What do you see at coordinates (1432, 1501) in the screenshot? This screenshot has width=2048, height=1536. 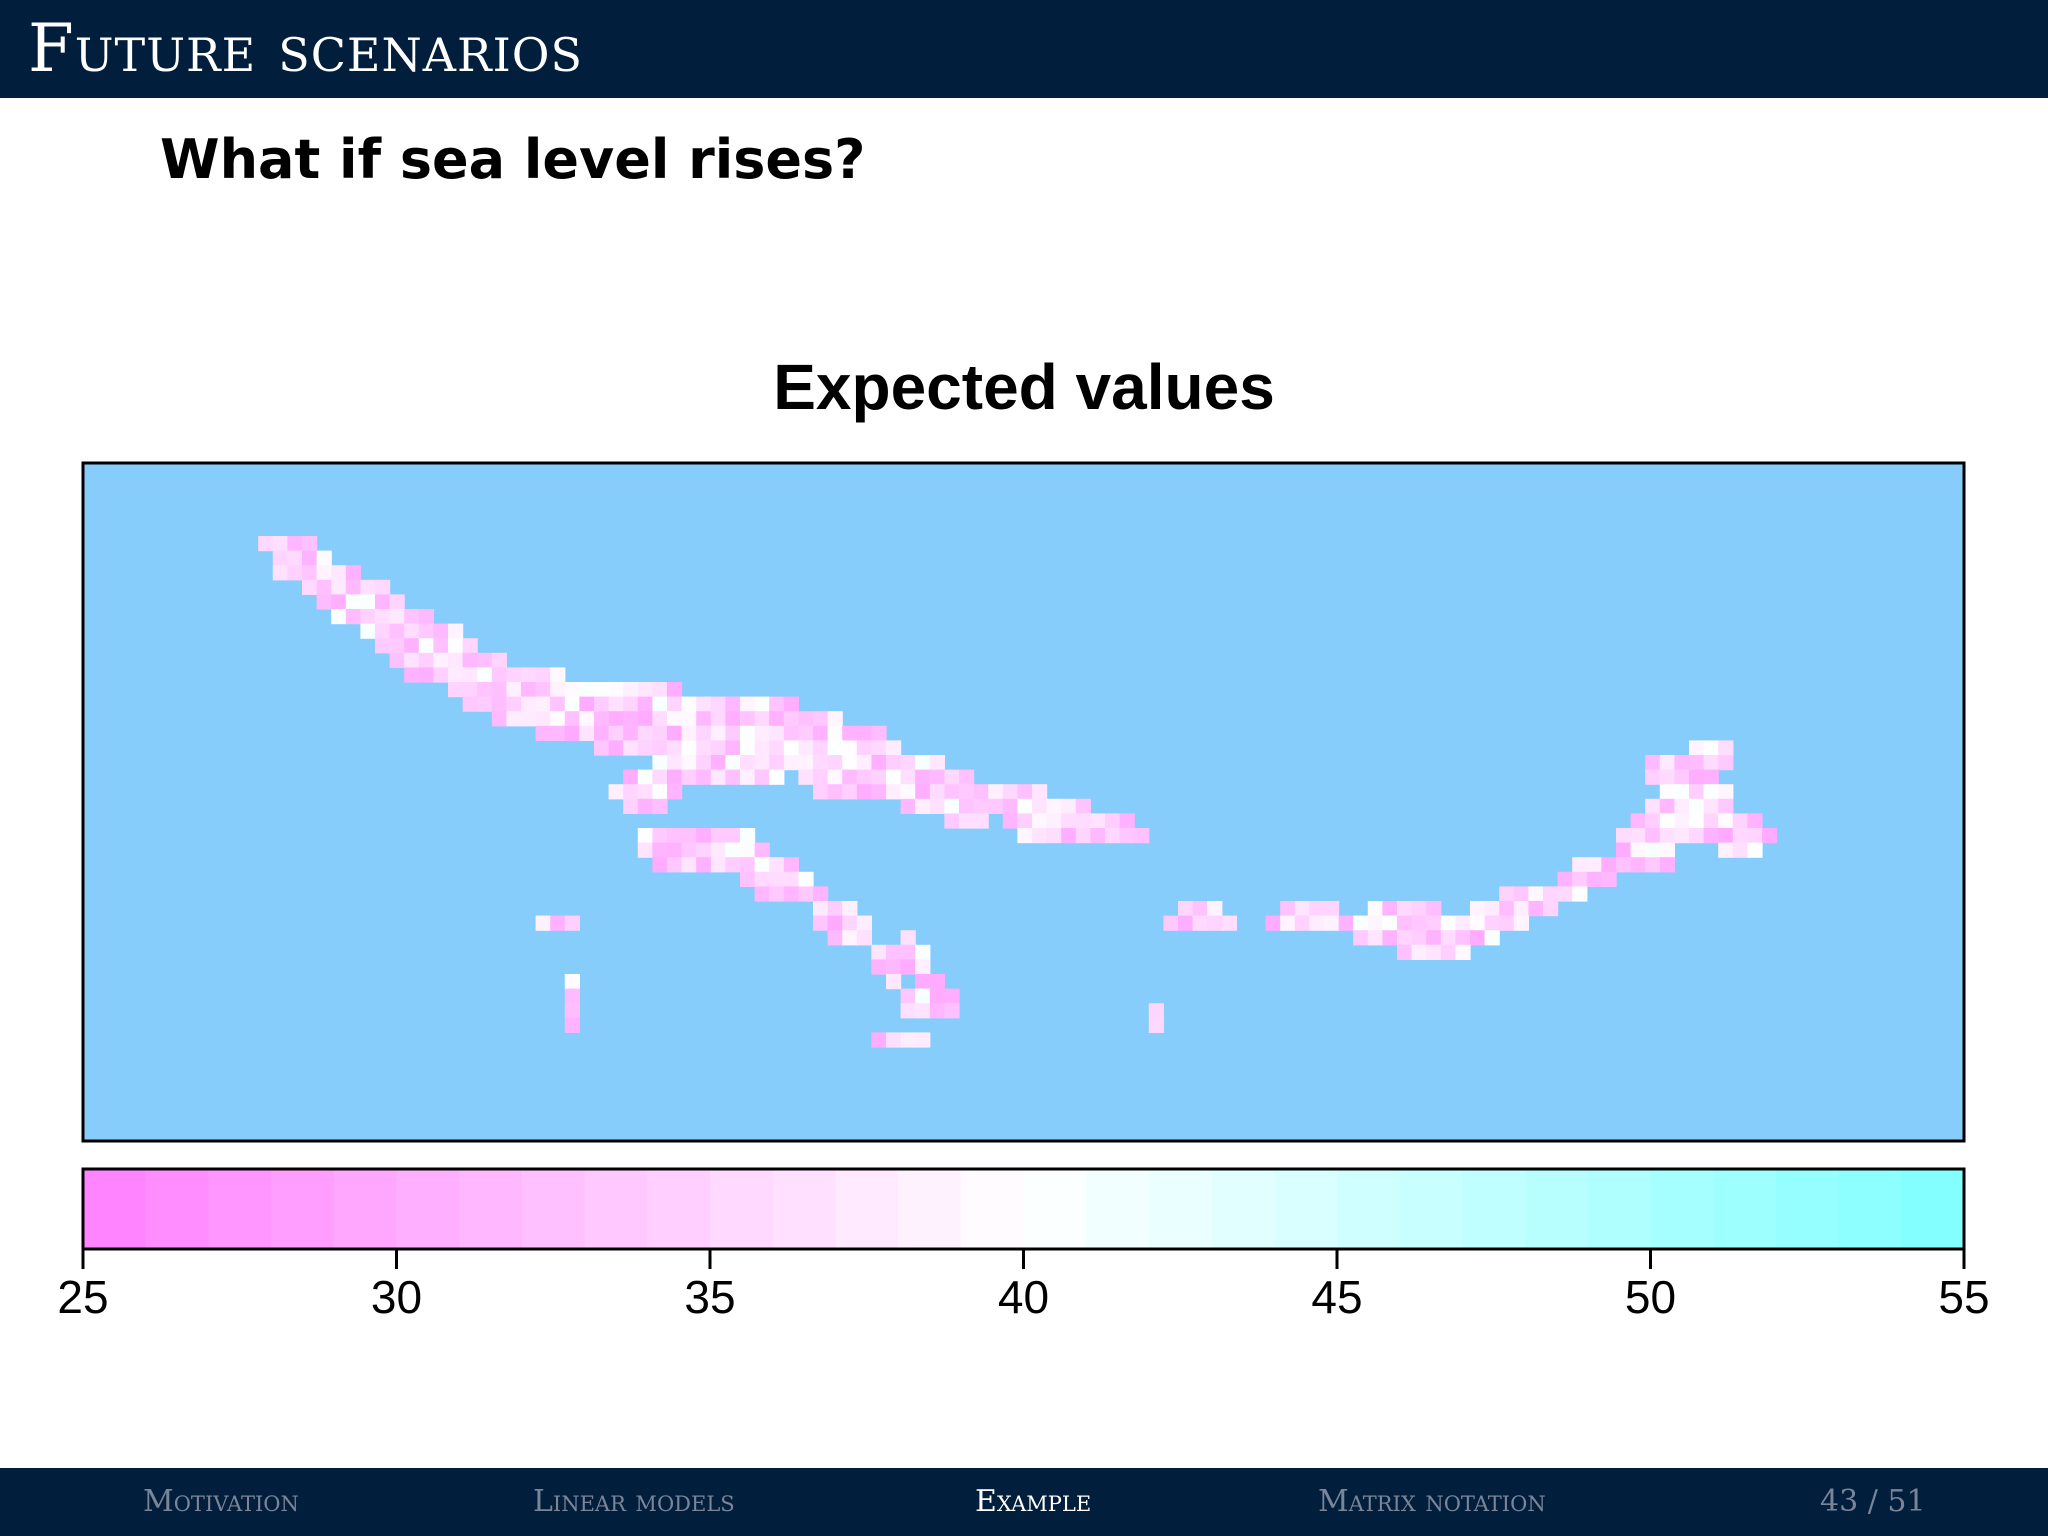 I see `nav-matrix-notation: Matrix notation` at bounding box center [1432, 1501].